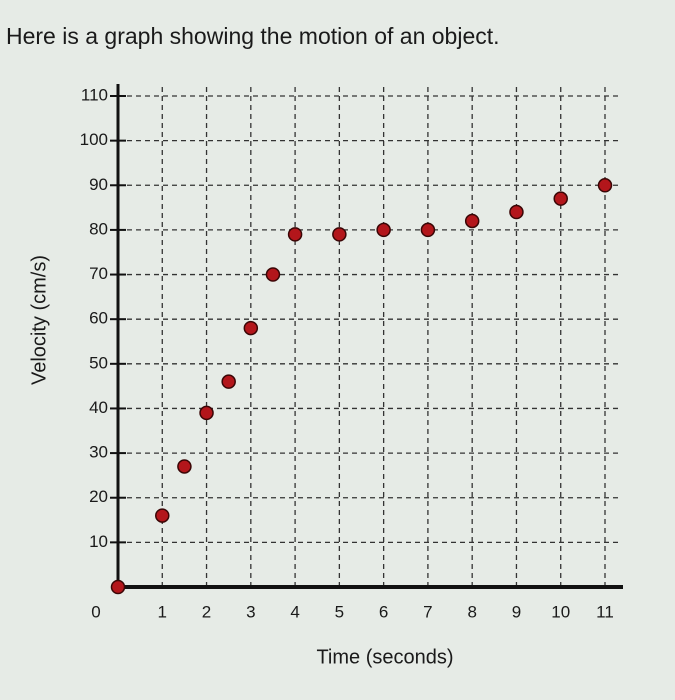  Describe the element at coordinates (294, 611) in the screenshot. I see `x-tick-label: 4` at that location.